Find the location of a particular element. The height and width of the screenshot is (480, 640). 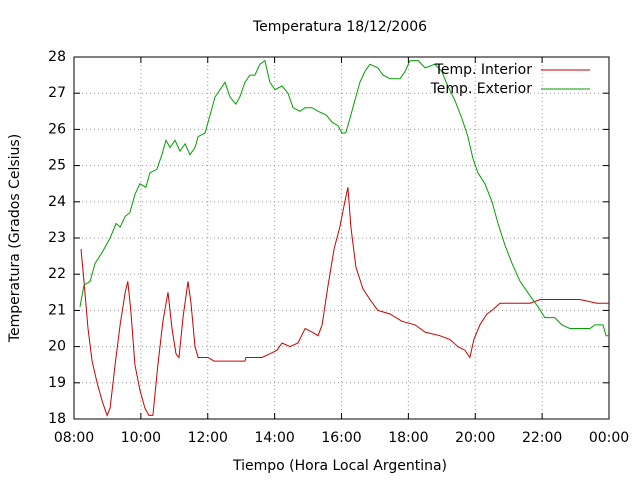

y-tick-label: 28 is located at coordinates (57, 57).